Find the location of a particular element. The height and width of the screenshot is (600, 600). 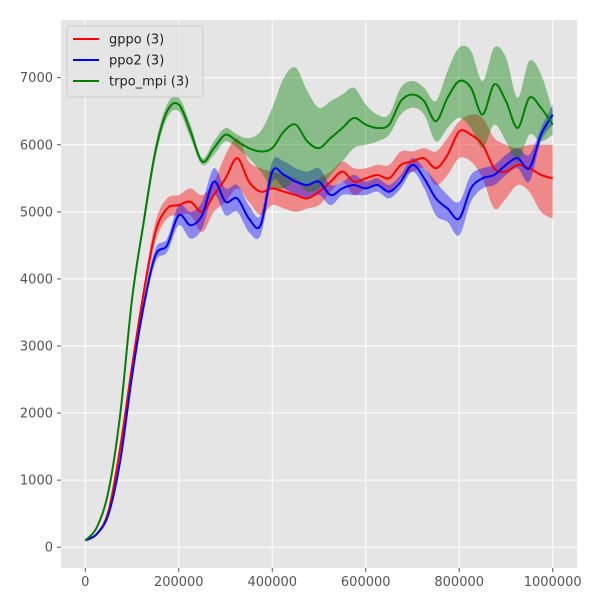

y-tick-label-5: 5000 is located at coordinates (36, 212).